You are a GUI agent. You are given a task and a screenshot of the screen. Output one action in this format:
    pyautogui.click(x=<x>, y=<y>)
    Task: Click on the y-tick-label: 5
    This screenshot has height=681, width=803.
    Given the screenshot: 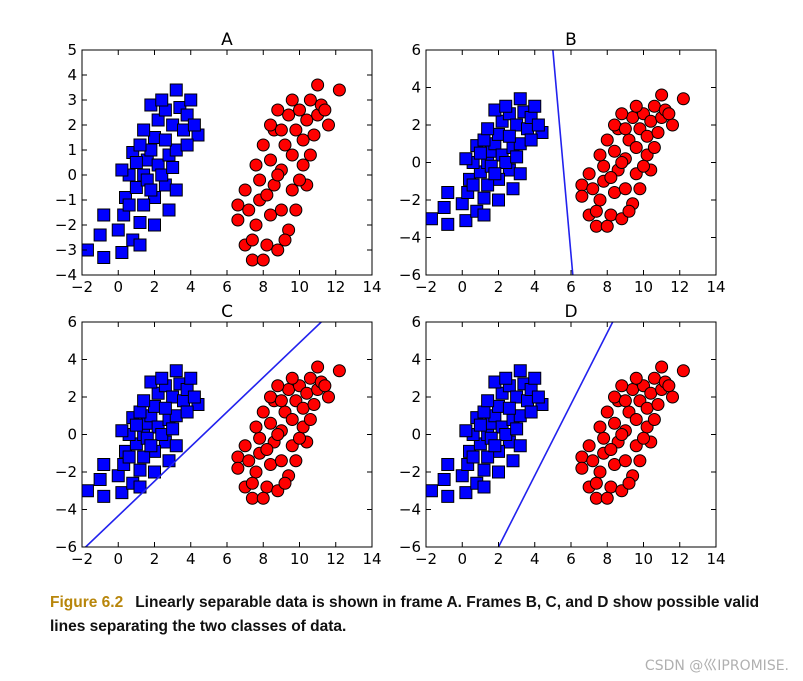 What is the action you would take?
    pyautogui.click(x=72, y=50)
    